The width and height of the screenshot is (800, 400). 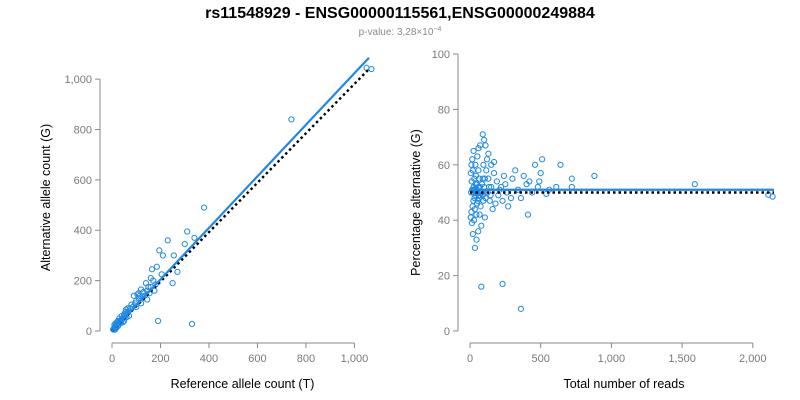 I want to click on y-tick-label: 20, so click(x=444, y=277).